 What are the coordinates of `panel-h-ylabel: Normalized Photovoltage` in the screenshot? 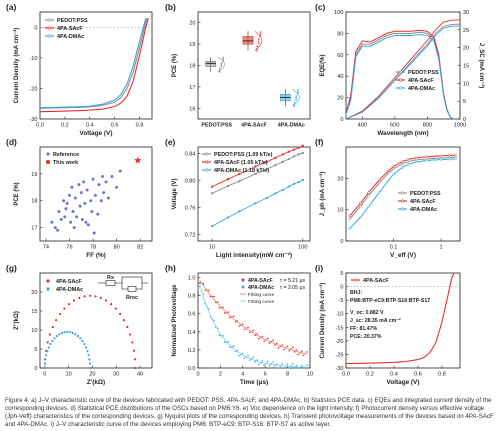 It's located at (175, 320).